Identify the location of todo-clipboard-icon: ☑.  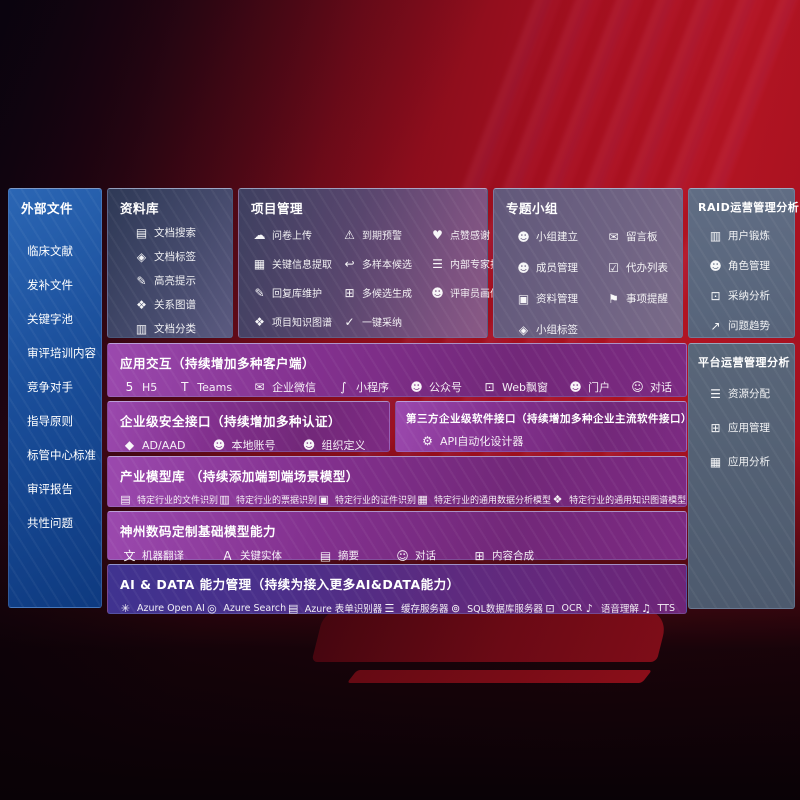
(613, 267).